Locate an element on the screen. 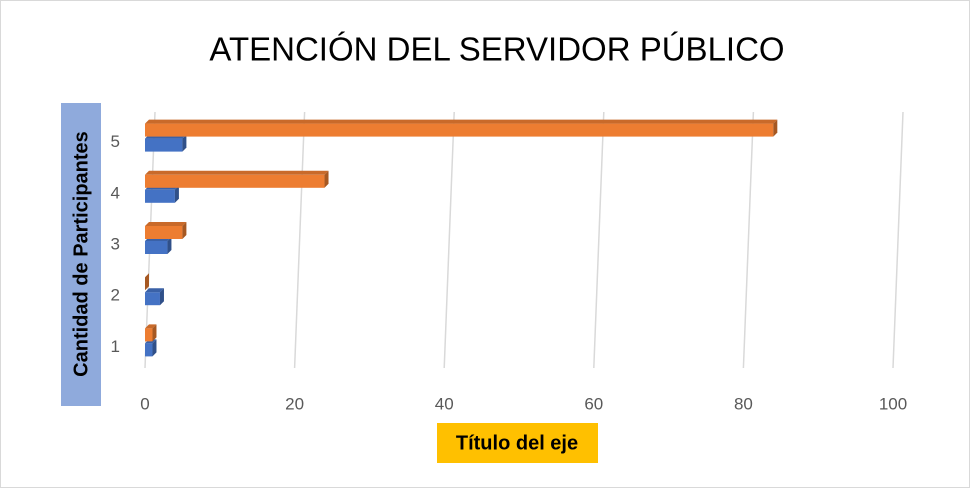  y-axis-label: Cantidad de Participantes is located at coordinates (81, 254).